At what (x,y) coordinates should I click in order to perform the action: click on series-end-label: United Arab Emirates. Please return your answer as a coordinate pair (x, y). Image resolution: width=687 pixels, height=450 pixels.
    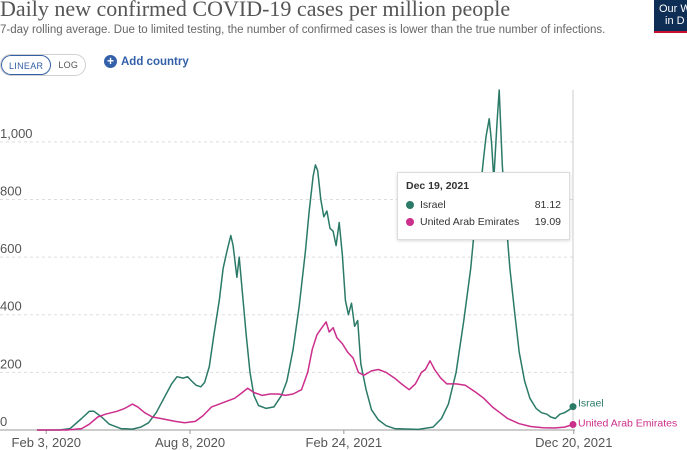
    Looking at the image, I should click on (627, 423).